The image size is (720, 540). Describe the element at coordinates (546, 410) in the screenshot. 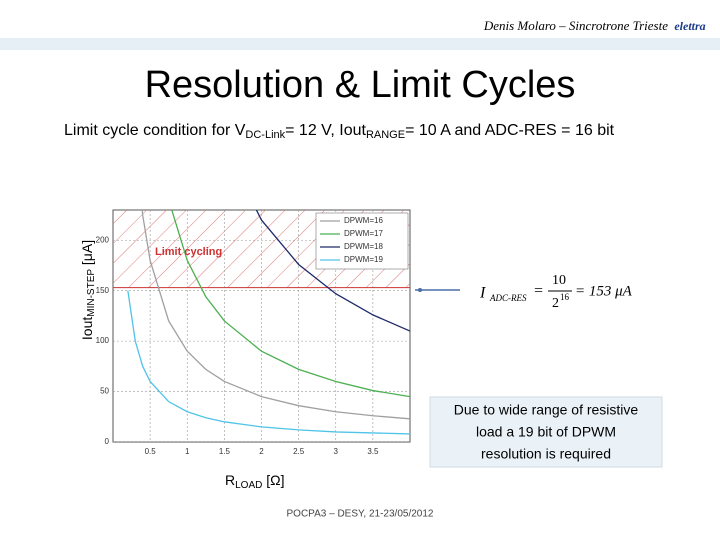

I see `svg-text: Due to wide range of resistive` at that location.